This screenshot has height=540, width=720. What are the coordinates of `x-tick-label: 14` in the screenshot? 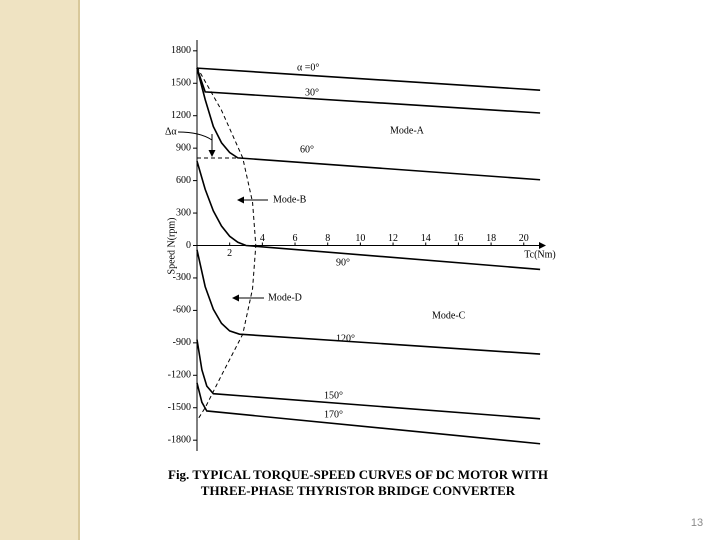 It's located at (426, 238).